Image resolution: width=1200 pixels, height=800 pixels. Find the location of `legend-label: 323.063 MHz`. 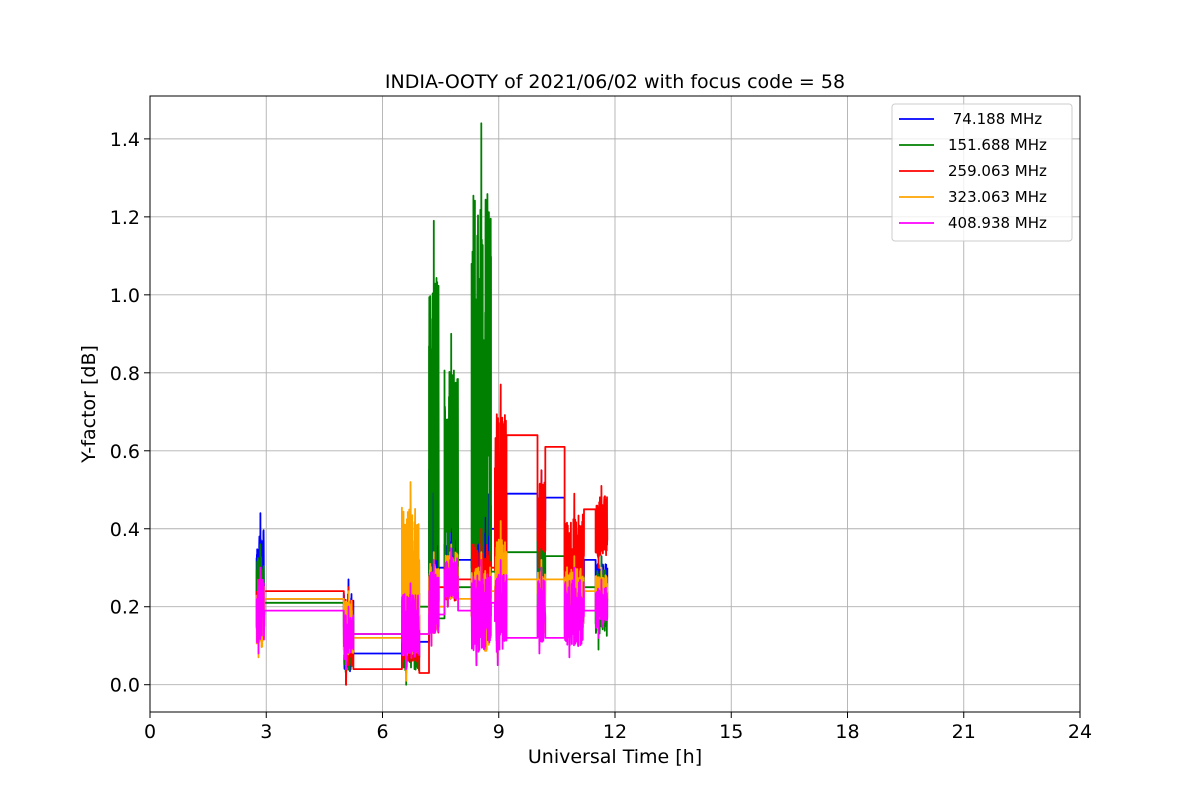

legend-label: 323.063 MHz is located at coordinates (997, 197).